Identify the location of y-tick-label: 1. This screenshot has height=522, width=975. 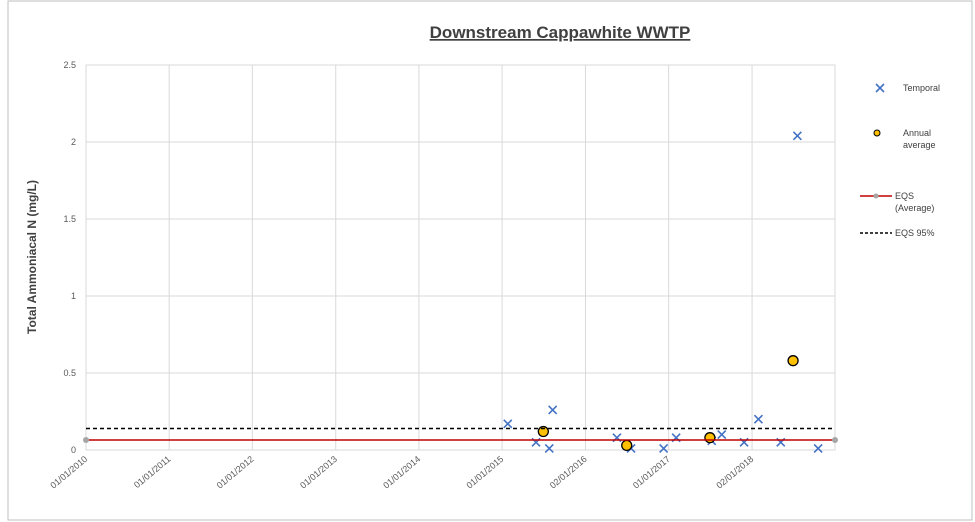
(73, 296).